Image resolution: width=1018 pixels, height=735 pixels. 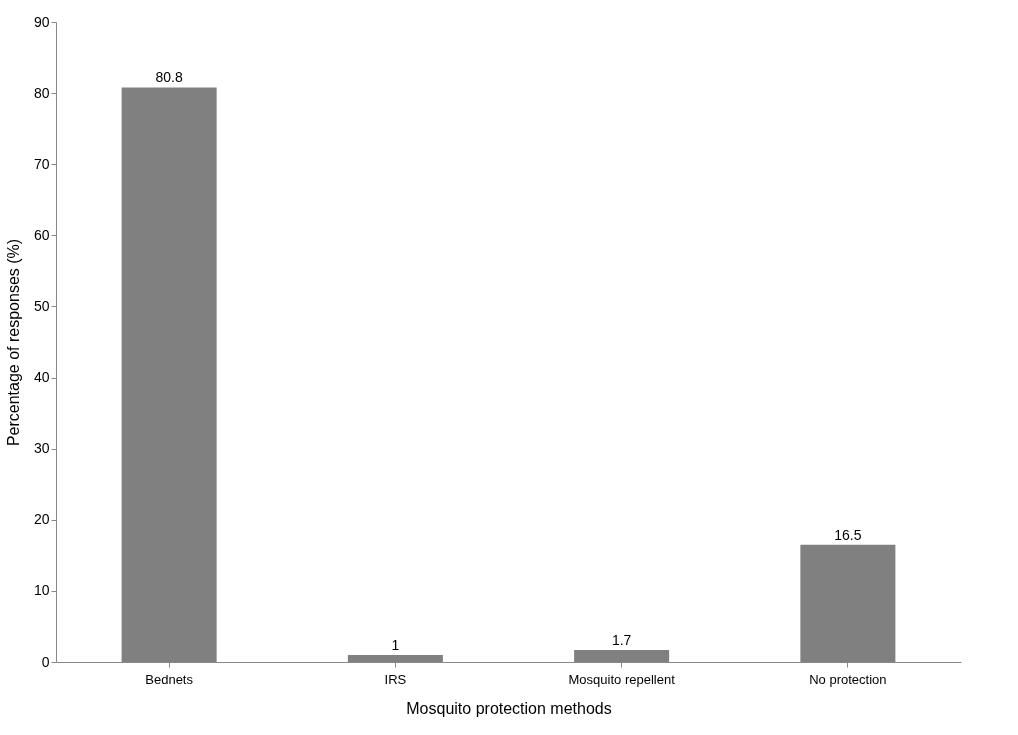 What do you see at coordinates (848, 534) in the screenshot?
I see `data-label: 16.5` at bounding box center [848, 534].